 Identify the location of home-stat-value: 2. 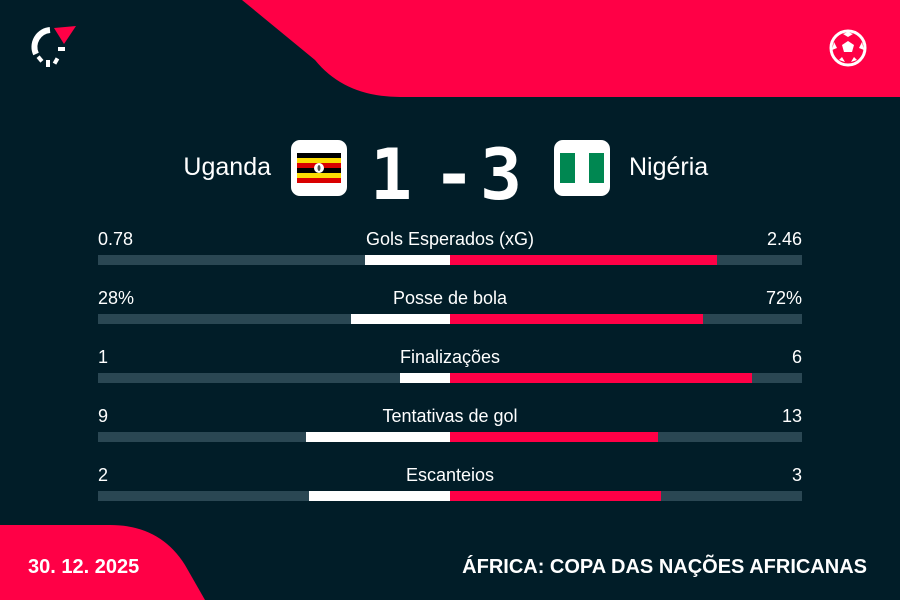
(103, 475).